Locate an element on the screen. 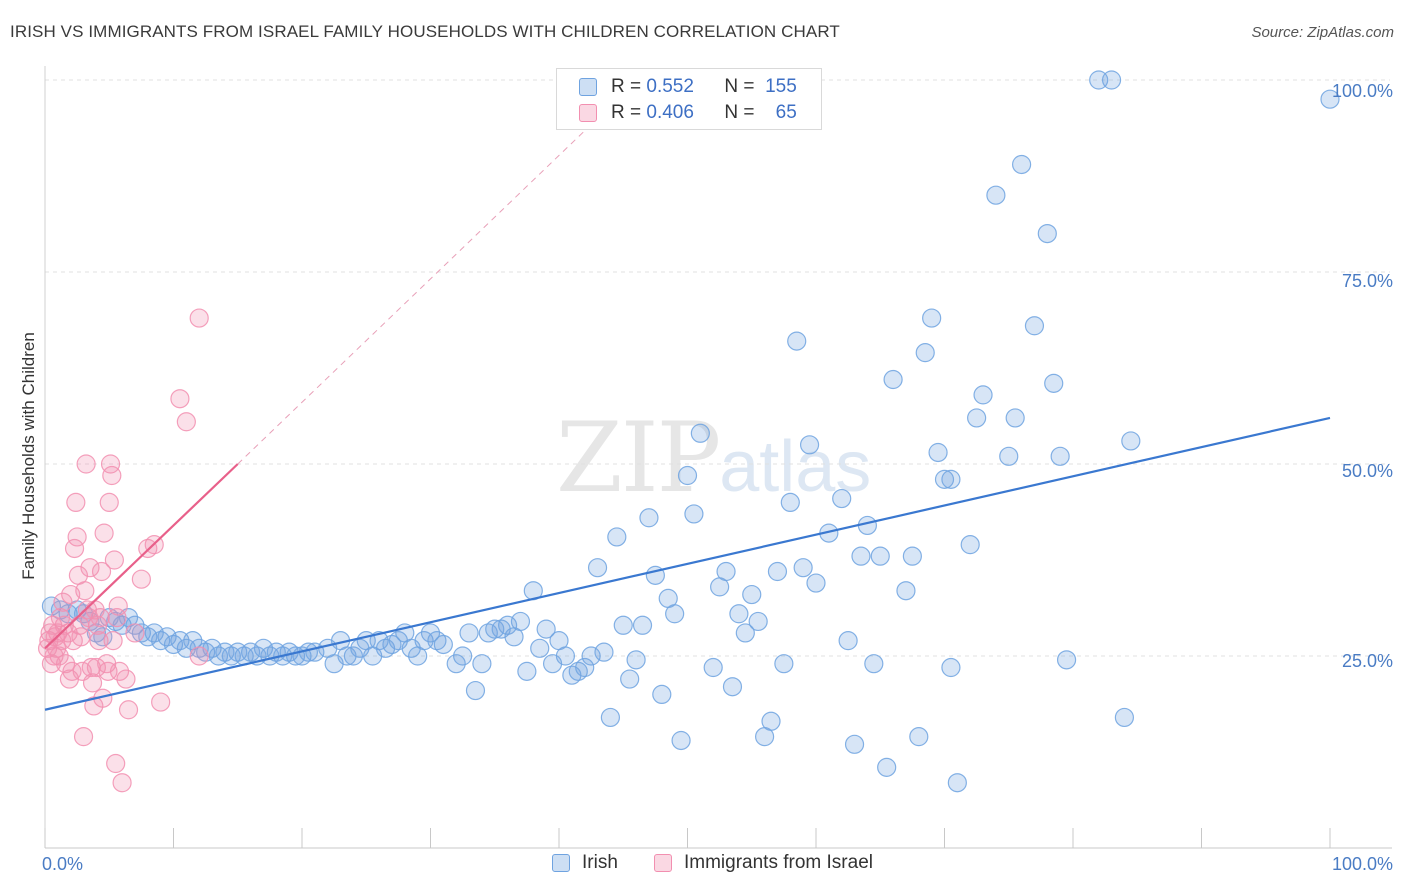  y-tick-label: 75.0% is located at coordinates (1367, 281).